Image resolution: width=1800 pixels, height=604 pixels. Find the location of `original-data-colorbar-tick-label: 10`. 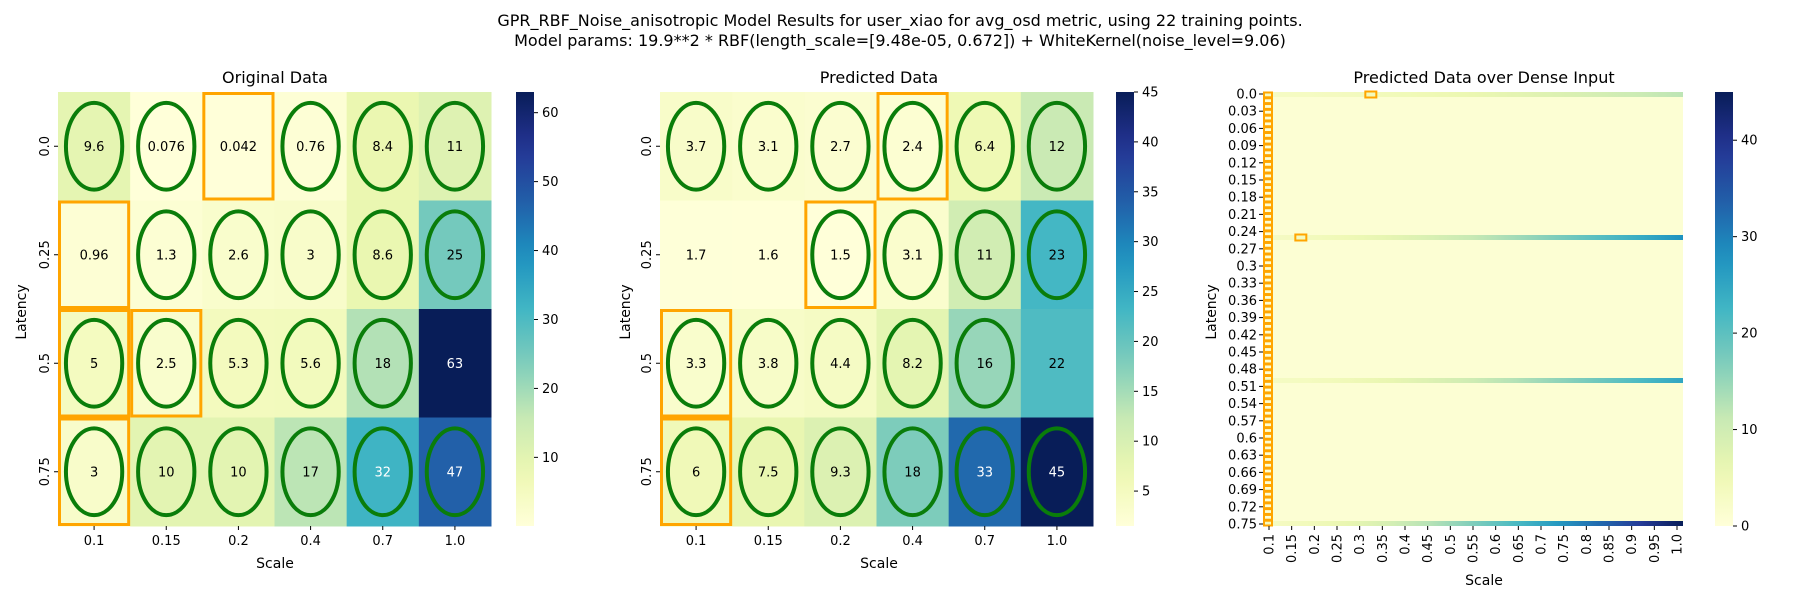

original-data-colorbar-tick-label: 10 is located at coordinates (550, 458).